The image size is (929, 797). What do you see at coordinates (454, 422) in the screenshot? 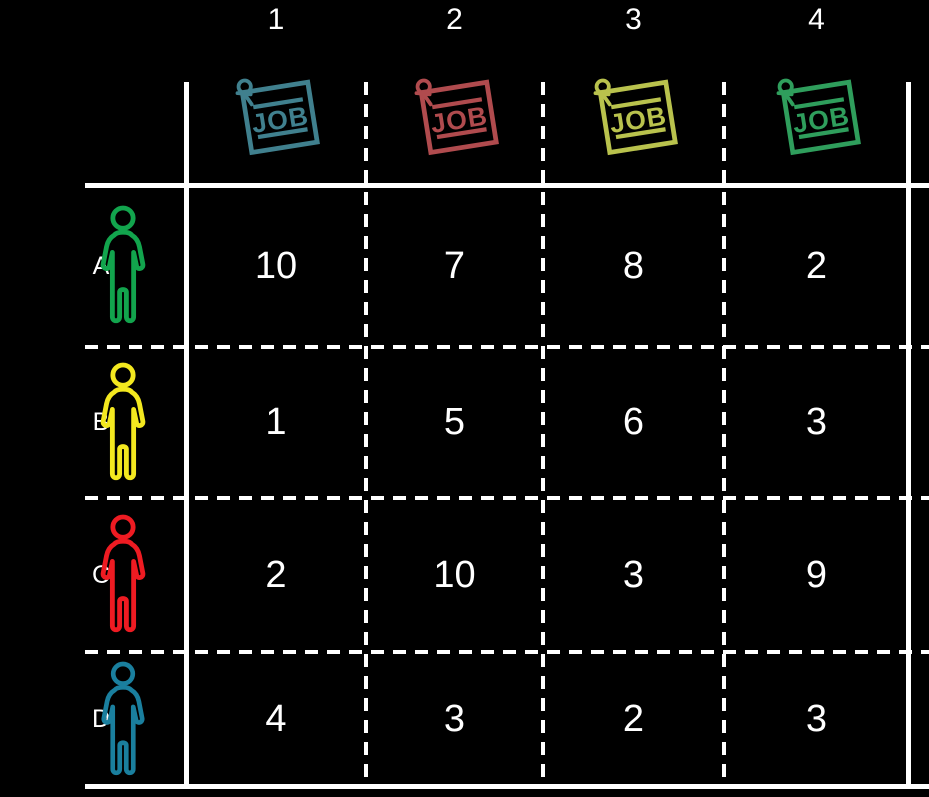
I see `cell-b2: 5` at bounding box center [454, 422].